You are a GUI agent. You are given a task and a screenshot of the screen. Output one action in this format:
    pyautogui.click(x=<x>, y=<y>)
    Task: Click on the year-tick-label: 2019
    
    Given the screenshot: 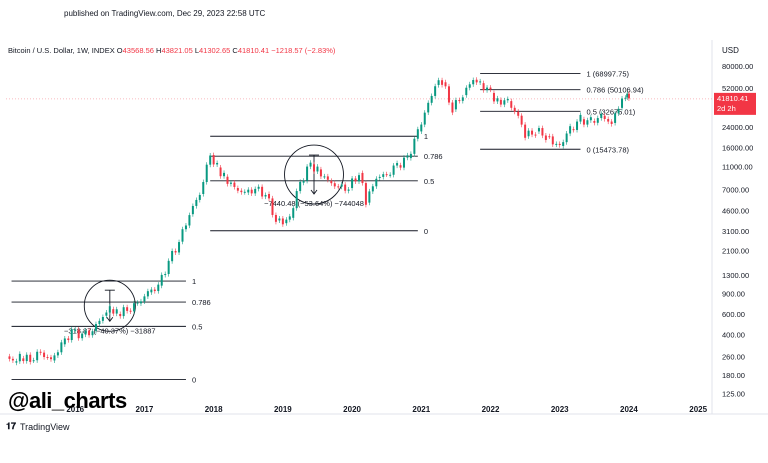 What is the action you would take?
    pyautogui.click(x=283, y=409)
    